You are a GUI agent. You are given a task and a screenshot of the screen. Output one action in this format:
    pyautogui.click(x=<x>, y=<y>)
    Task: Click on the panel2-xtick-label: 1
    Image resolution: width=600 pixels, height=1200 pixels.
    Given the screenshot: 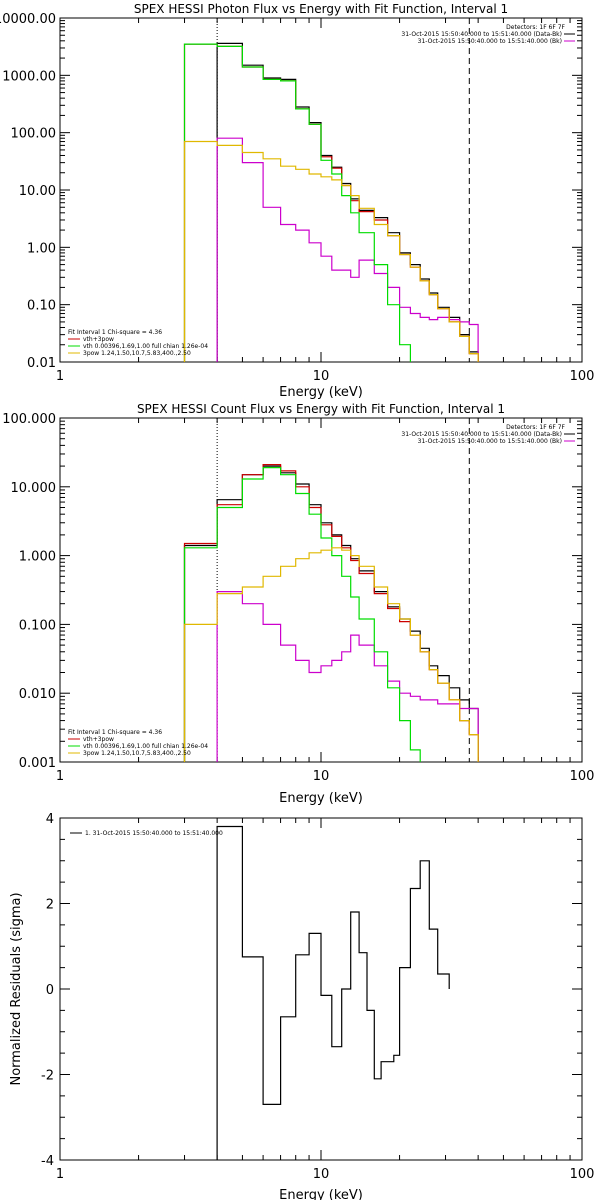 What is the action you would take?
    pyautogui.click(x=60, y=776)
    